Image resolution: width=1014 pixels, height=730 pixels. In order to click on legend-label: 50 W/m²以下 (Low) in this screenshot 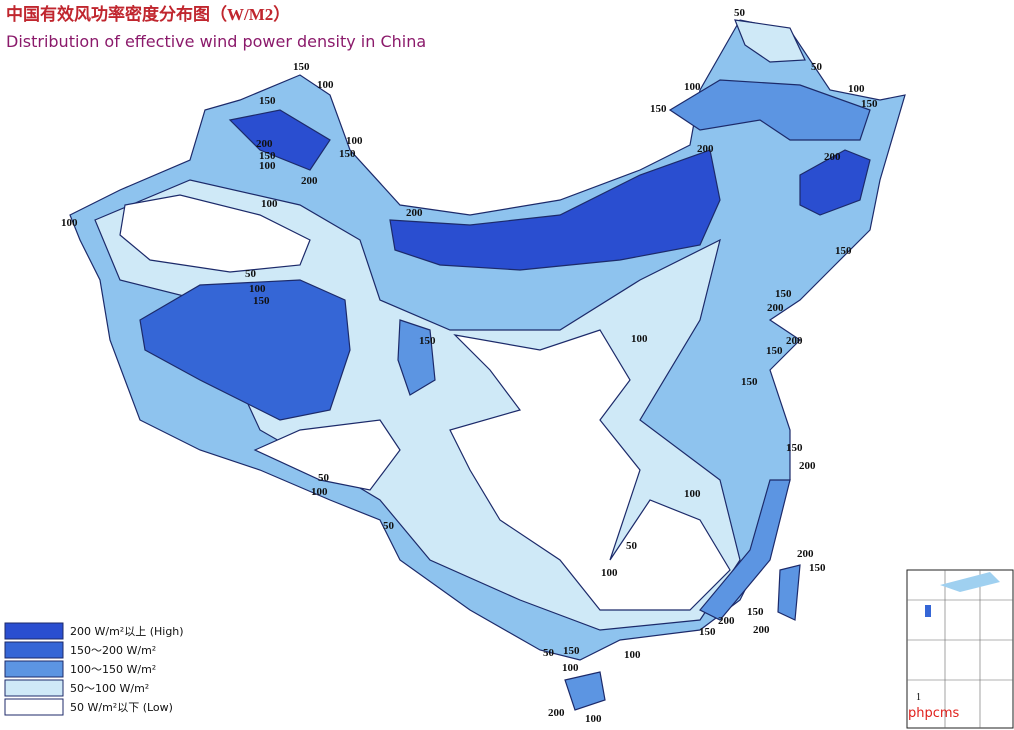, I will do `click(121, 707)`.